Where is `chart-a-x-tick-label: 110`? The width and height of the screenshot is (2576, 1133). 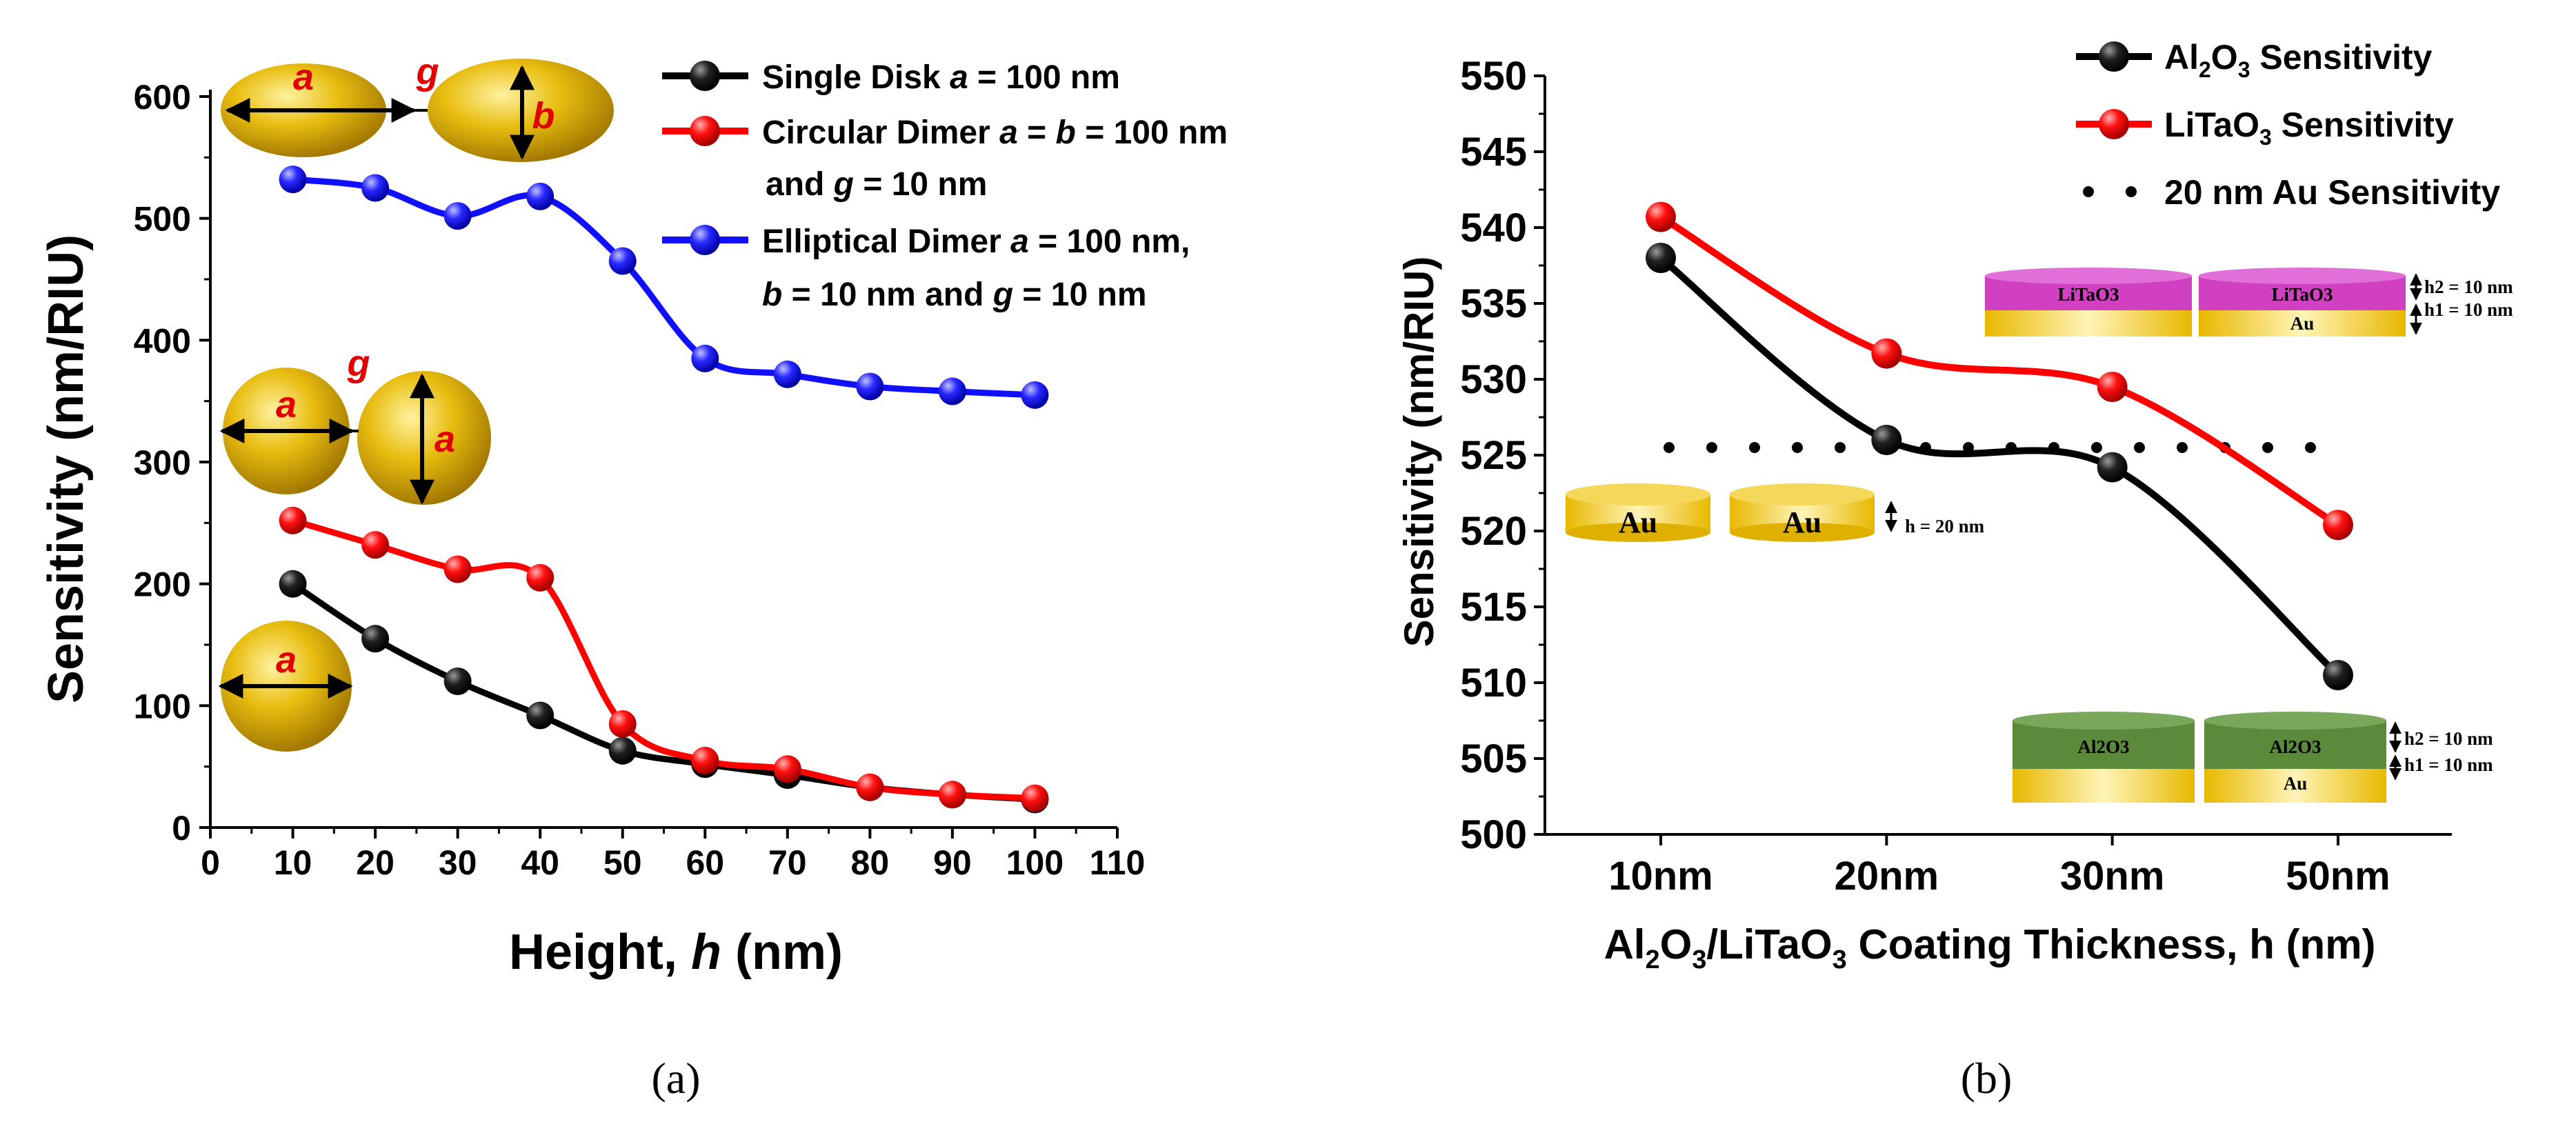
chart-a-x-tick-label: 110 is located at coordinates (1118, 862).